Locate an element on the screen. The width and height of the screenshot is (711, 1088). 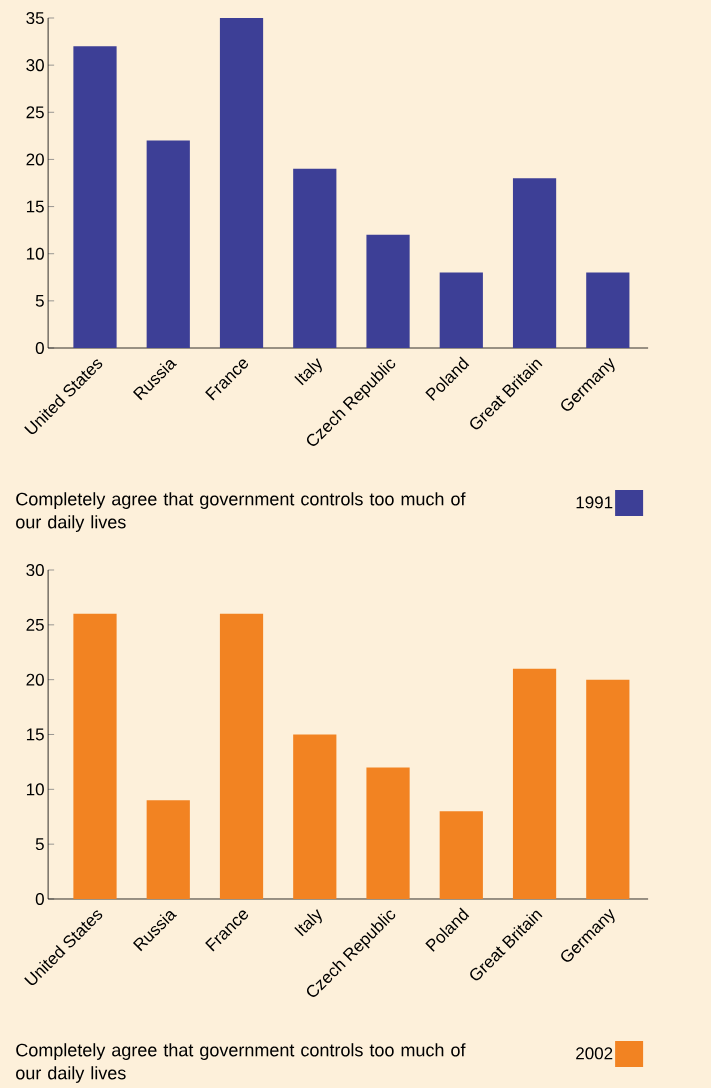
legend-label: 2002 is located at coordinates (594, 1053).